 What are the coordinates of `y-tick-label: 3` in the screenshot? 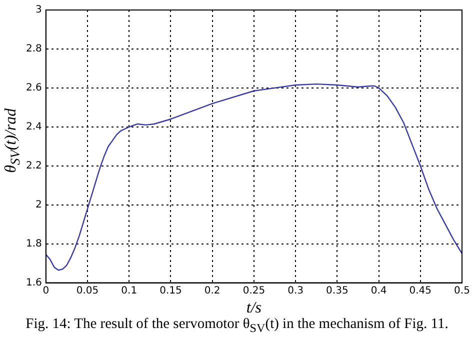 It's located at (39, 10).